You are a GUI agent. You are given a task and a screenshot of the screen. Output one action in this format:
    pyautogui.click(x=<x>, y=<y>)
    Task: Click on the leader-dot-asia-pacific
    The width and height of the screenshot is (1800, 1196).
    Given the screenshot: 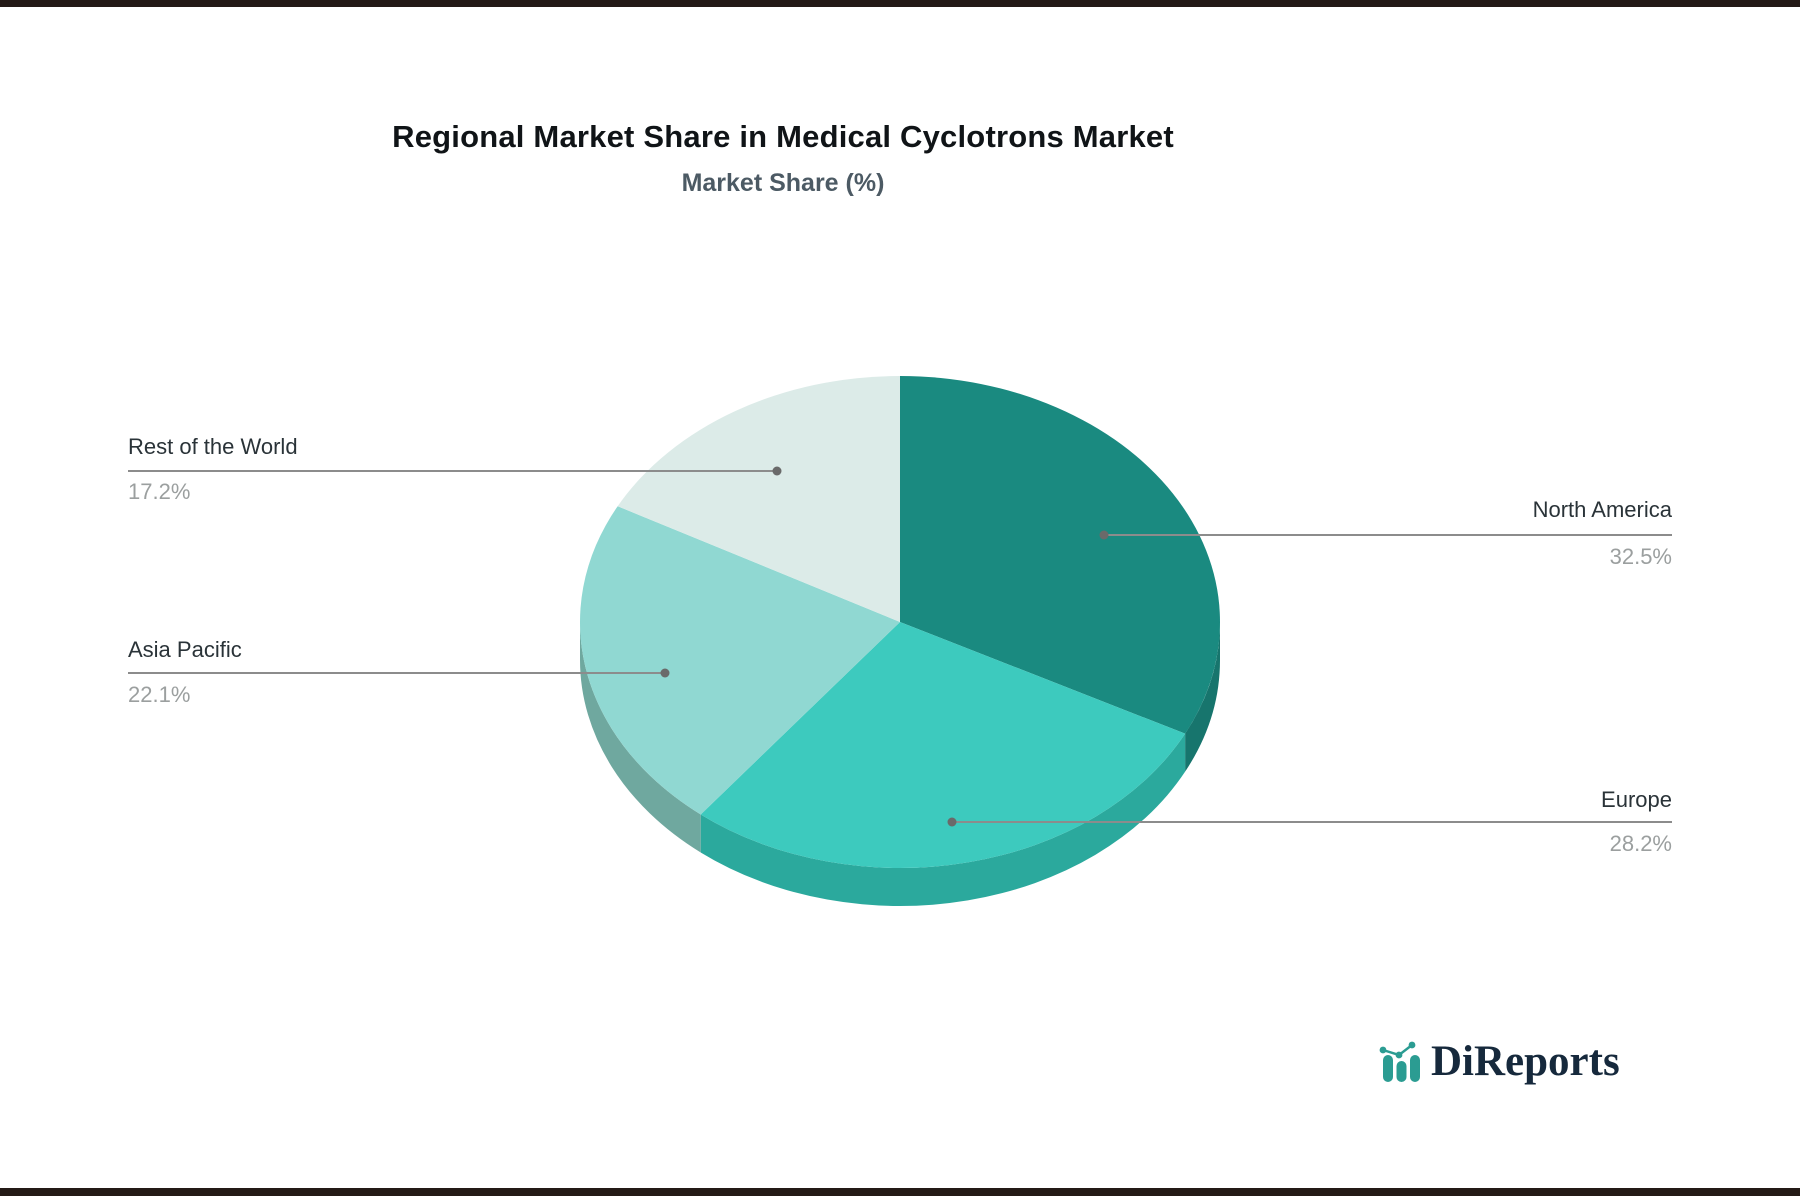 What is the action you would take?
    pyautogui.click(x=665, y=673)
    